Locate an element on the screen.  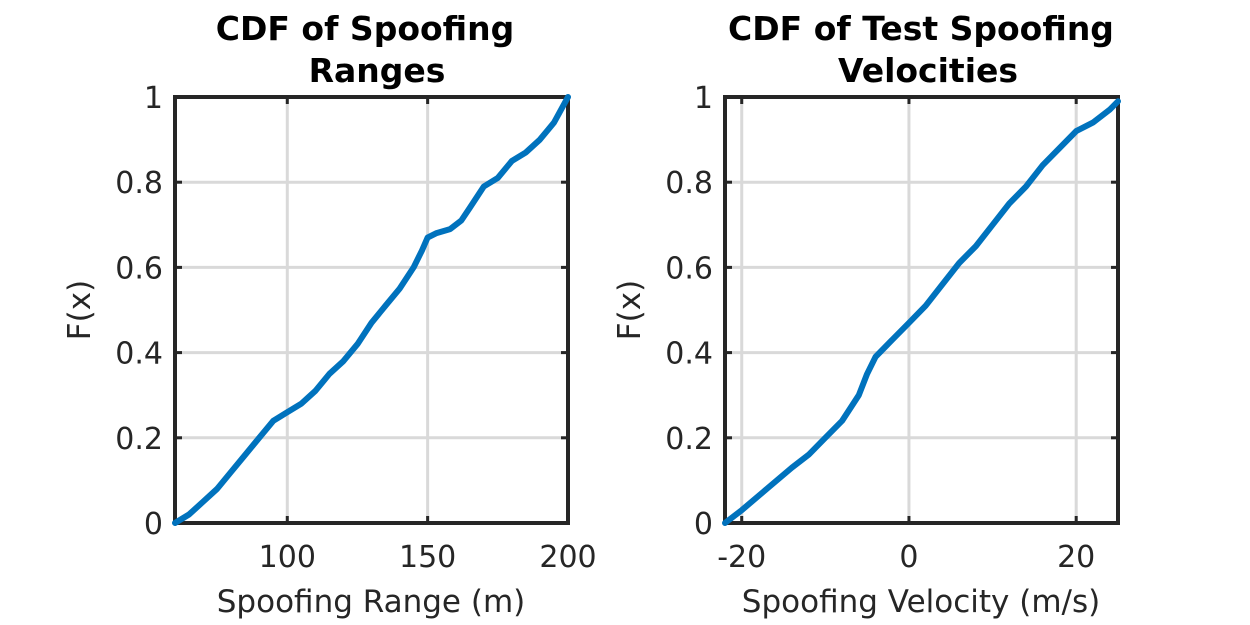
chart-title-line1: CDF of Spoofing is located at coordinates (365, 28).